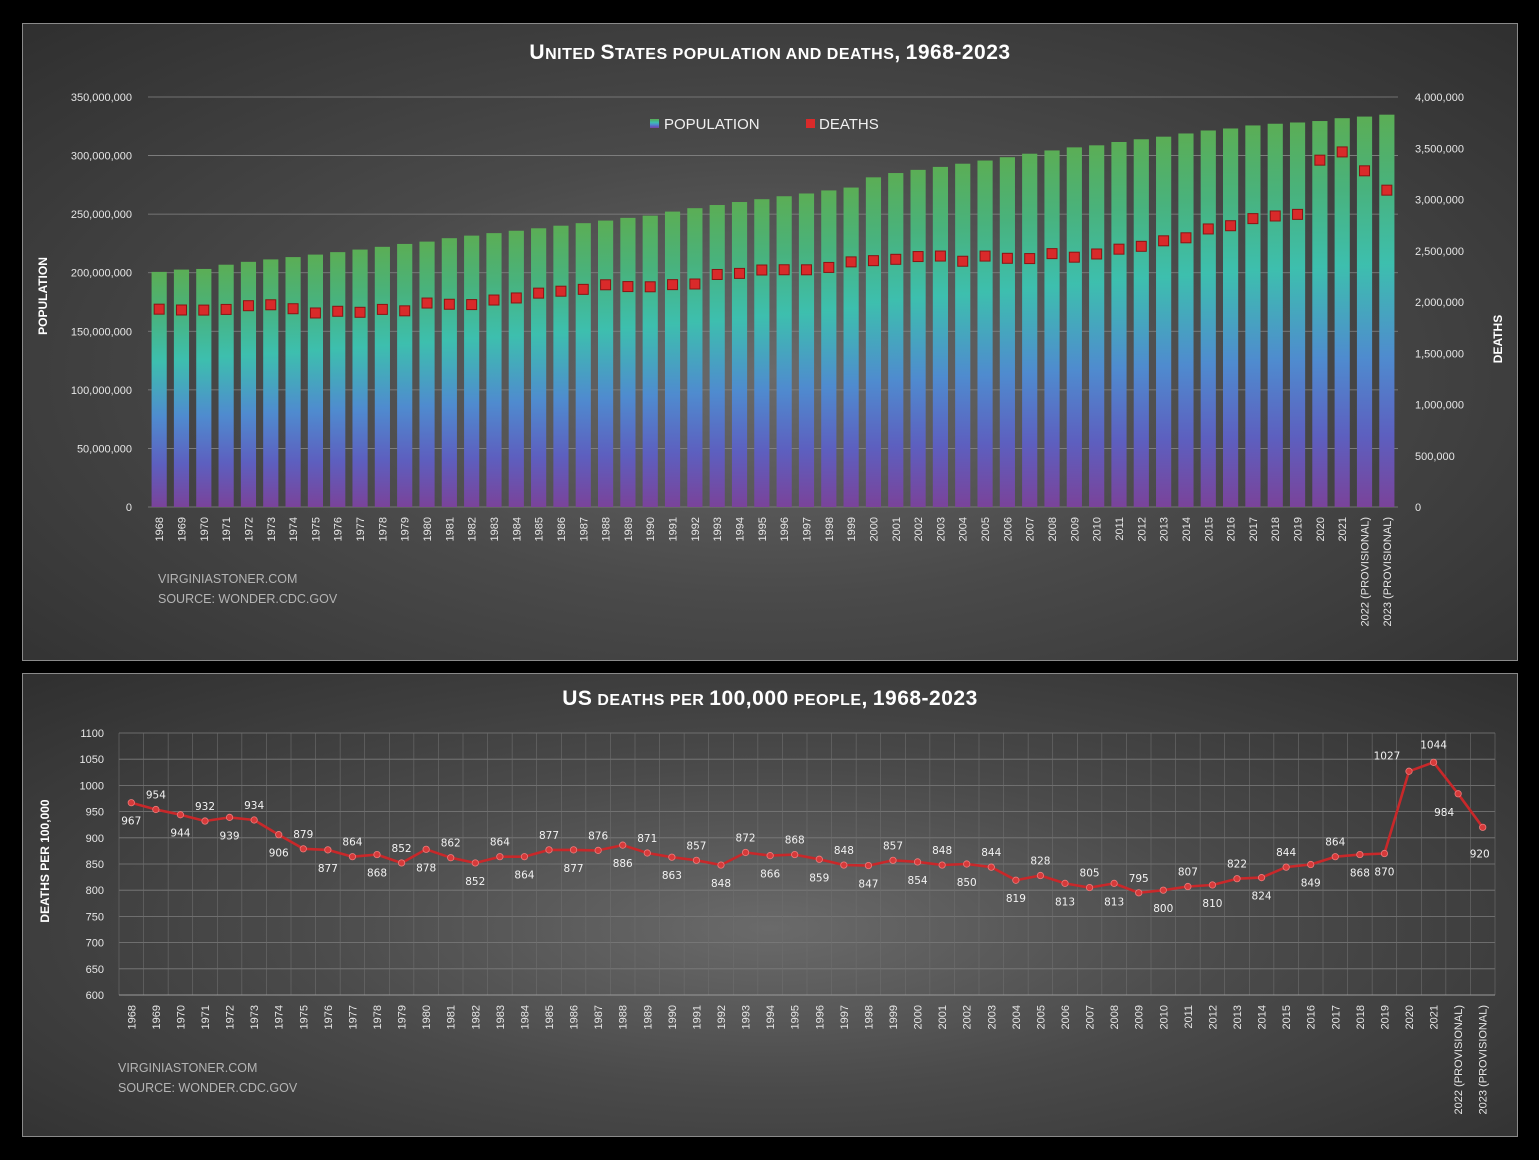 The image size is (1539, 1160). What do you see at coordinates (1287, 1017) in the screenshot?
I see `x-tick-label: 2015` at bounding box center [1287, 1017].